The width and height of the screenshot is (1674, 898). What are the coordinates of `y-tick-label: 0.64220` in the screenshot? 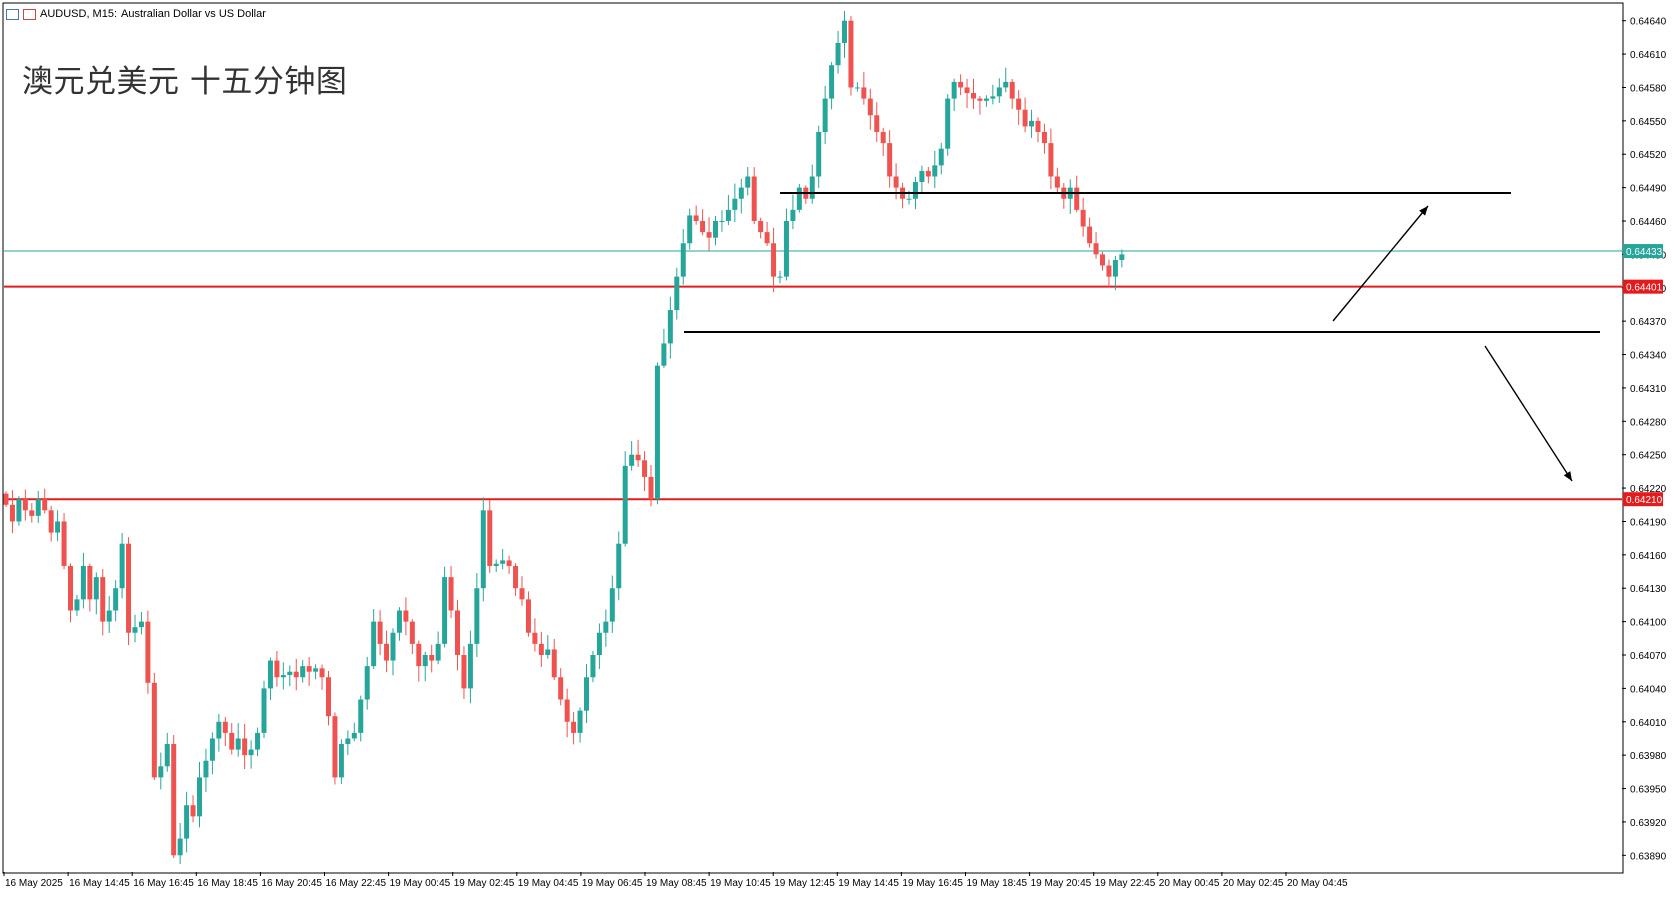 It's located at (1648, 489).